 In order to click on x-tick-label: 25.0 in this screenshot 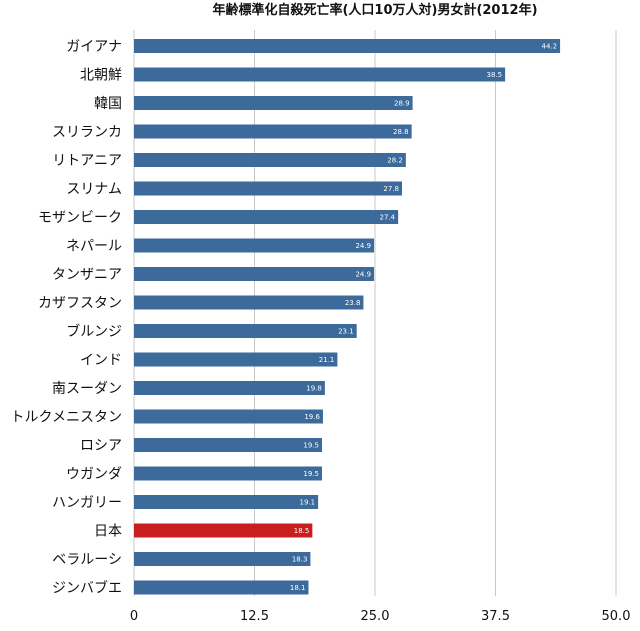, I will do `click(375, 616)`.